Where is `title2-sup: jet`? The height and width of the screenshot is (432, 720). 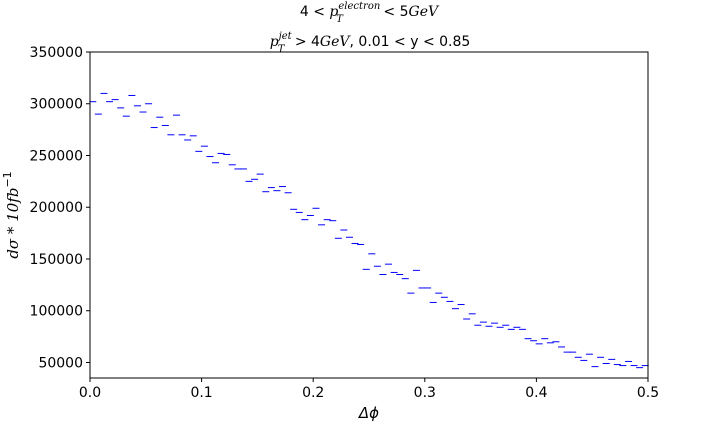
title2-sup: jet is located at coordinates (285, 36).